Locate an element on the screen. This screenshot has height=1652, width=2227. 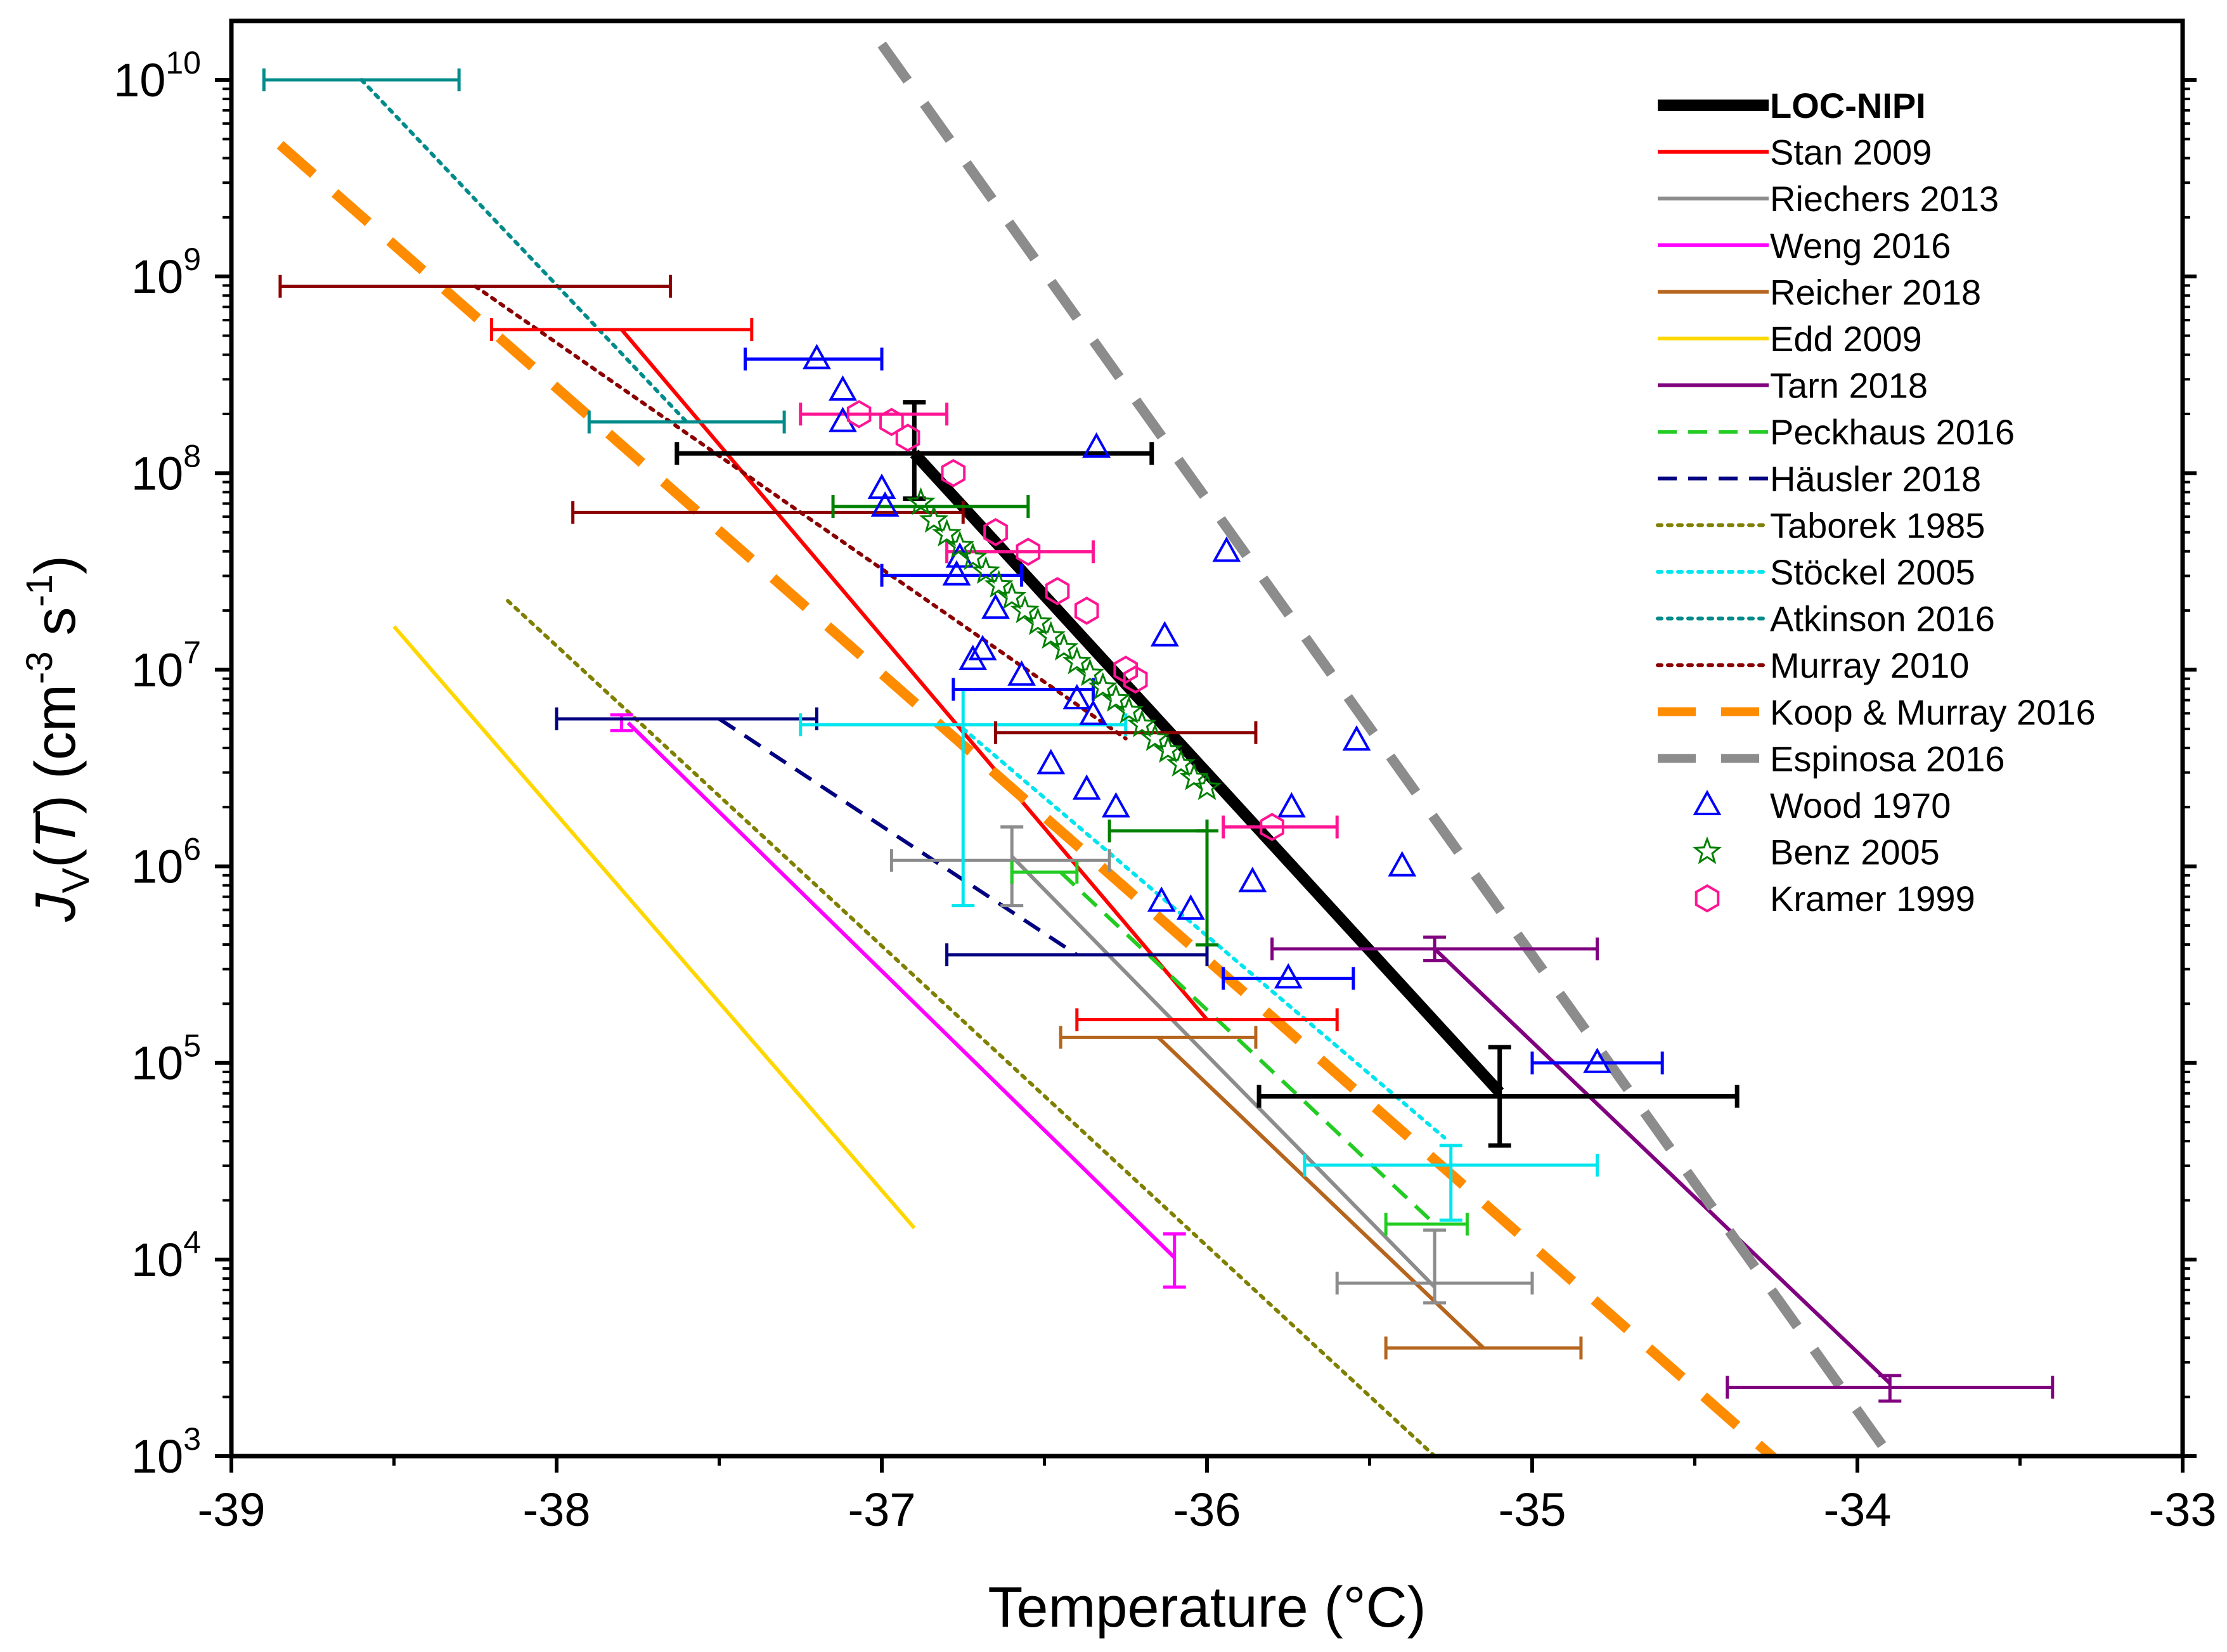
legend-atkinson-2016-label: Atkinson 2016 is located at coordinates (1882, 619).